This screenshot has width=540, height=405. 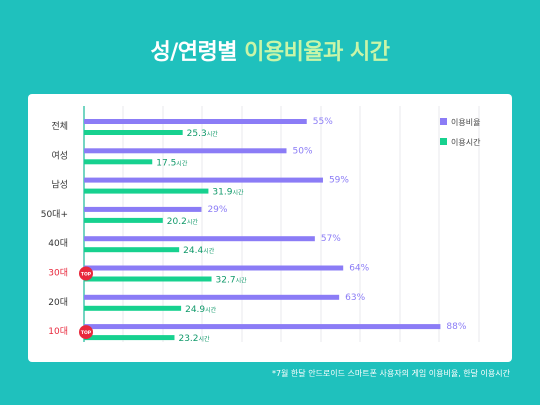 What do you see at coordinates (359, 269) in the screenshot?
I see `data-label-ratio: 64%` at bounding box center [359, 269].